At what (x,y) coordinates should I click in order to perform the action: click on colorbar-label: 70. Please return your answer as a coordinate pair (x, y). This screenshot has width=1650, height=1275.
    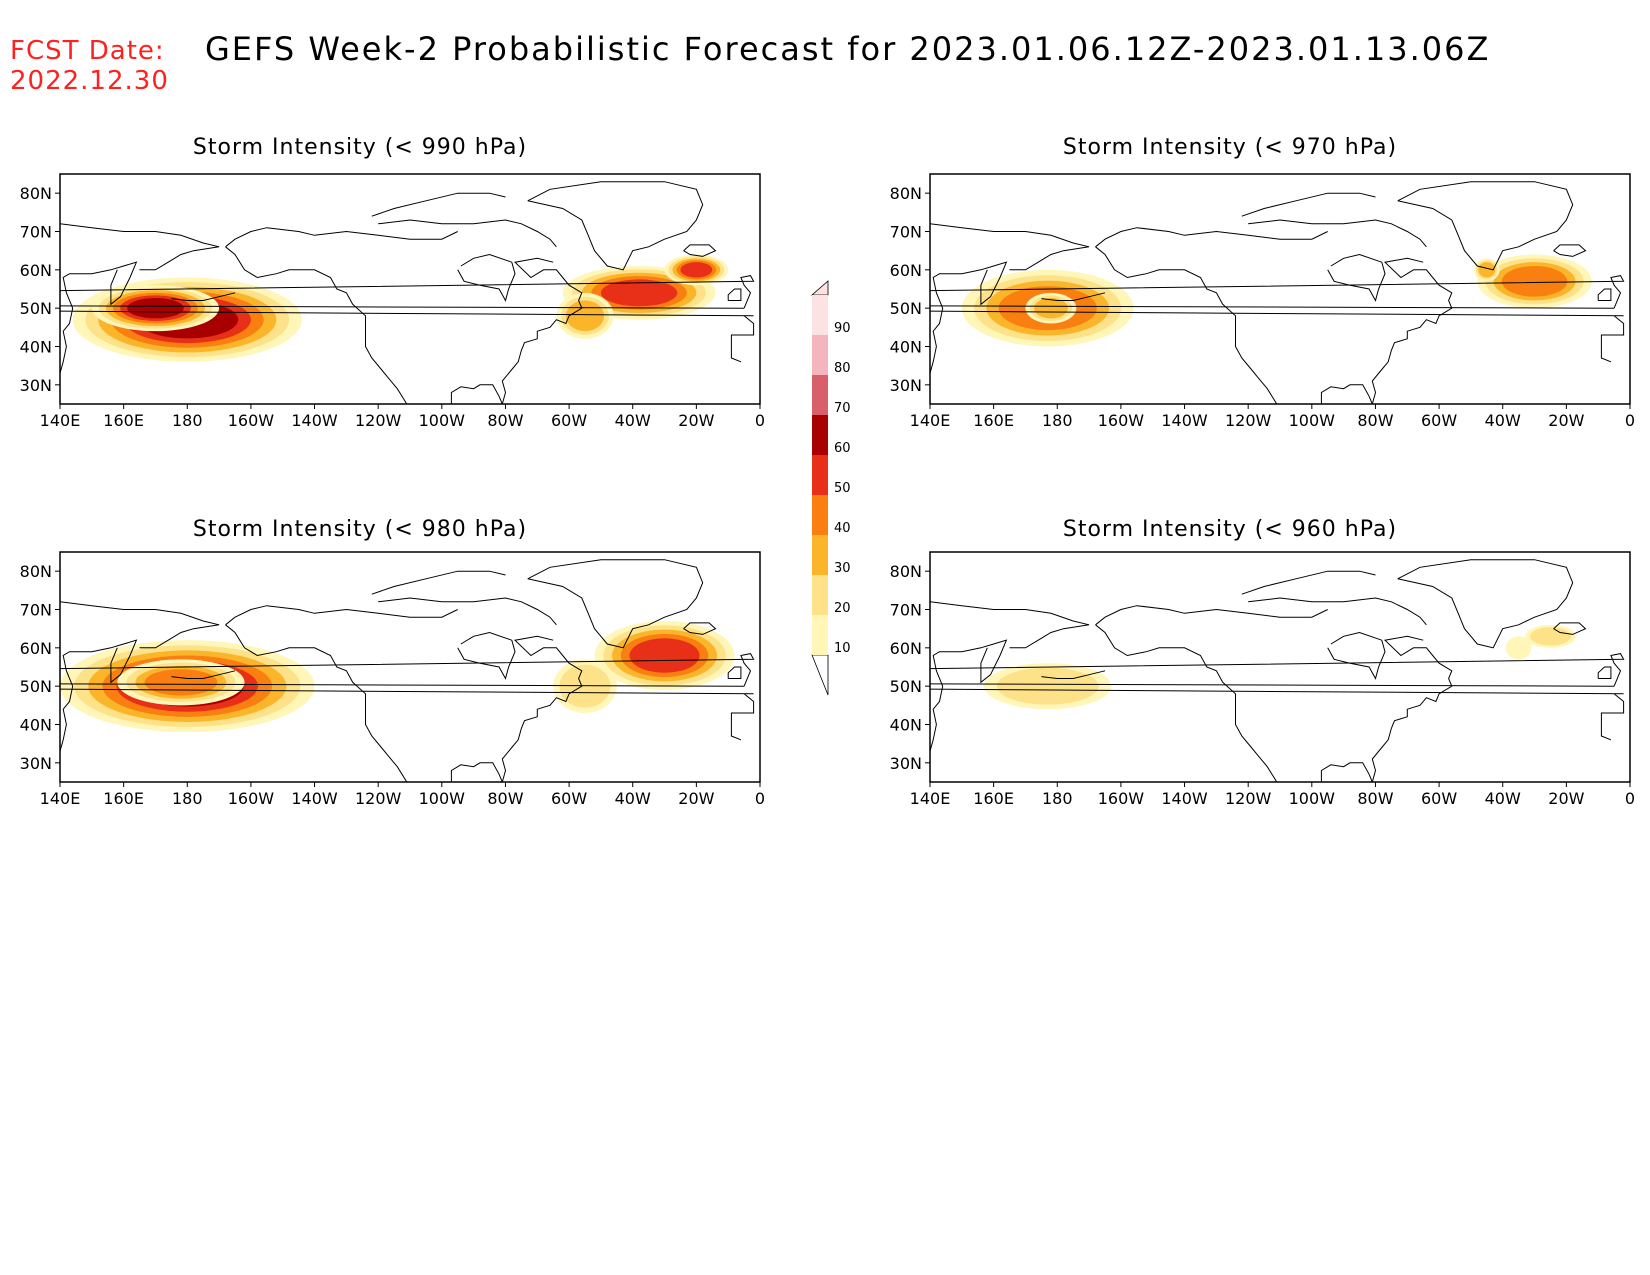
    Looking at the image, I should click on (842, 408).